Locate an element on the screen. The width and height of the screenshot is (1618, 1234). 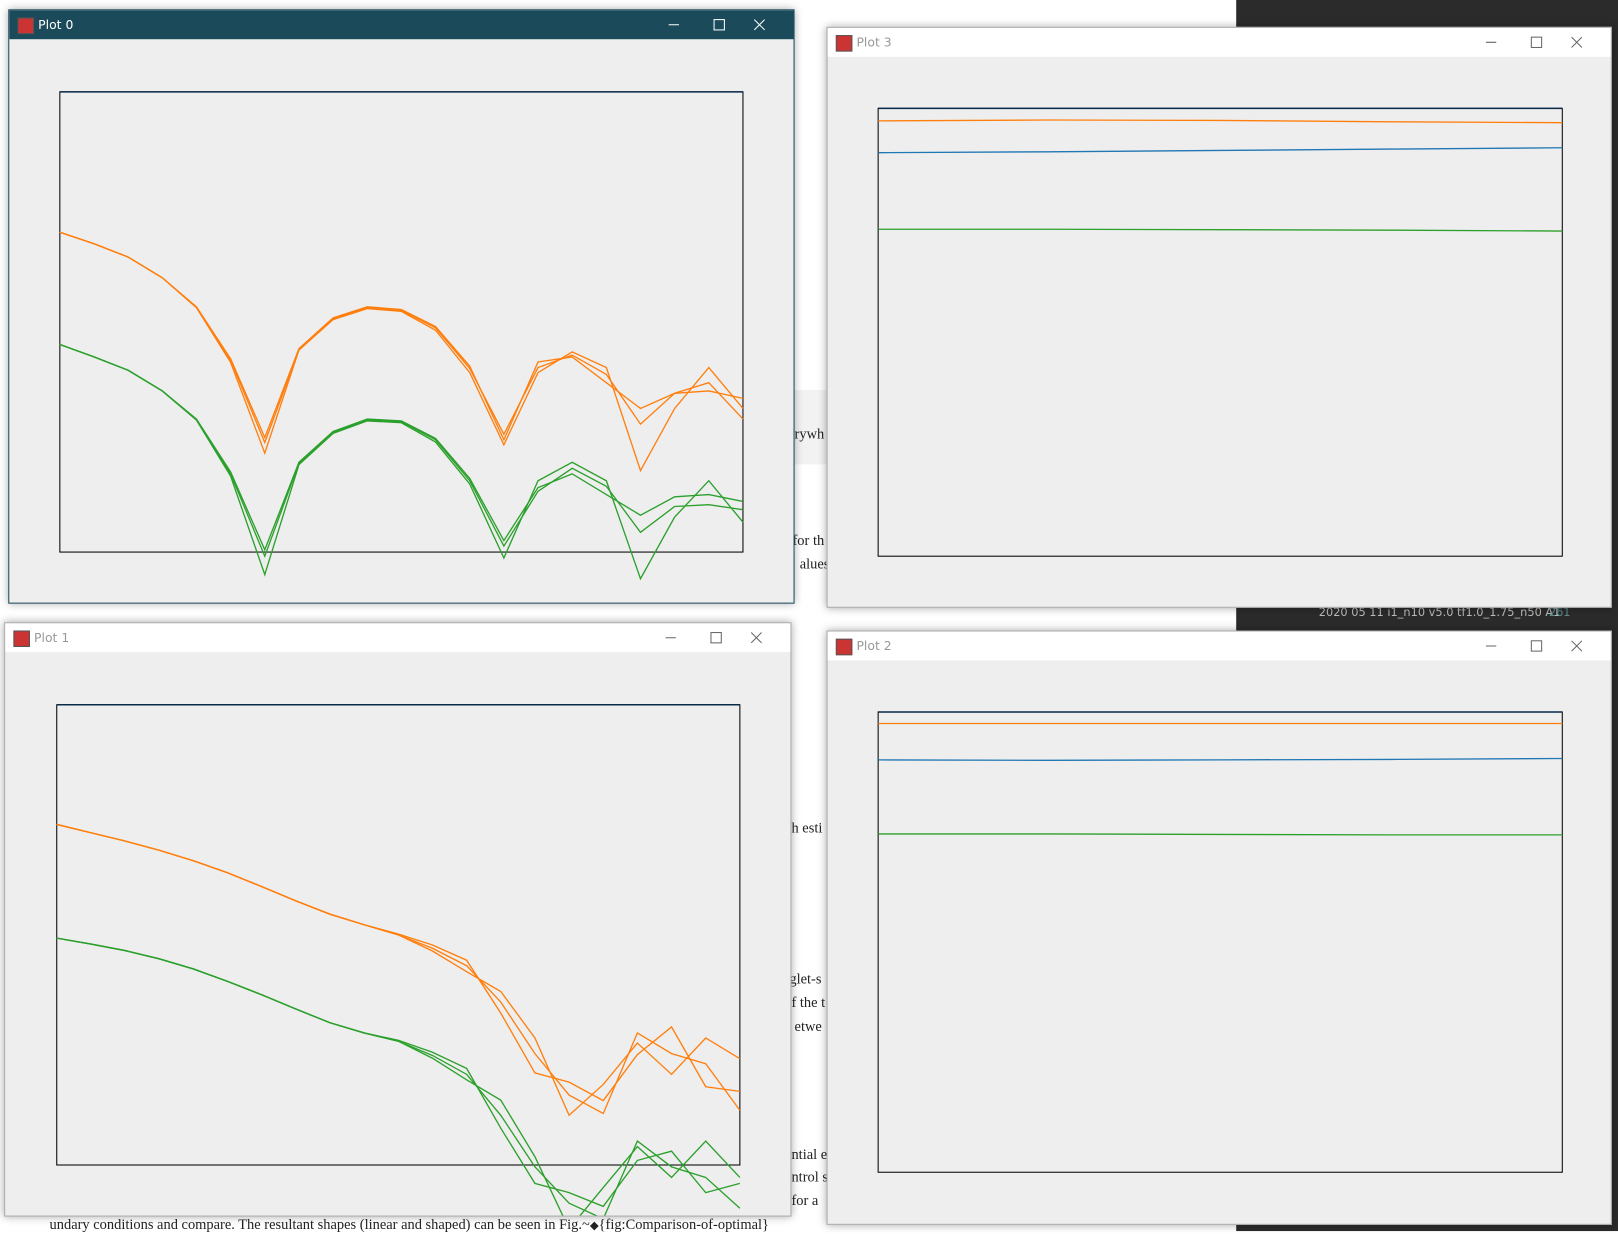
window-title: Plot 3 is located at coordinates (874, 42).